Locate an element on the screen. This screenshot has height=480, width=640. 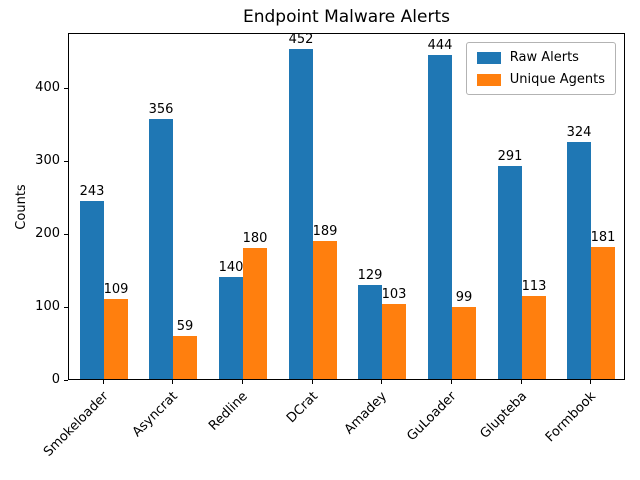
x-tick-label-glupteba: Glupteba is located at coordinates (503, 415).